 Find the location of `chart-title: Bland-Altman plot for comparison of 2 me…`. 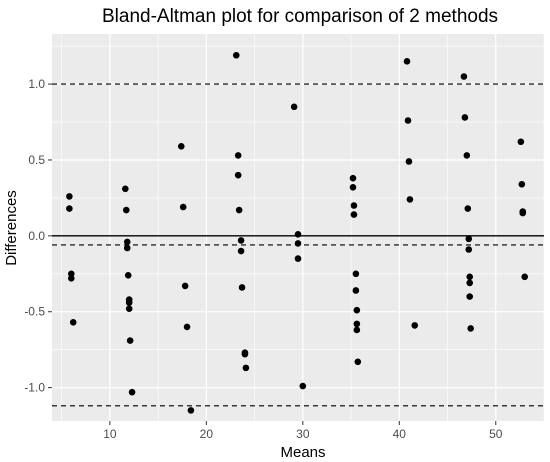

chart-title: Bland-Altman plot for comparison of 2 me… is located at coordinates (300, 16).